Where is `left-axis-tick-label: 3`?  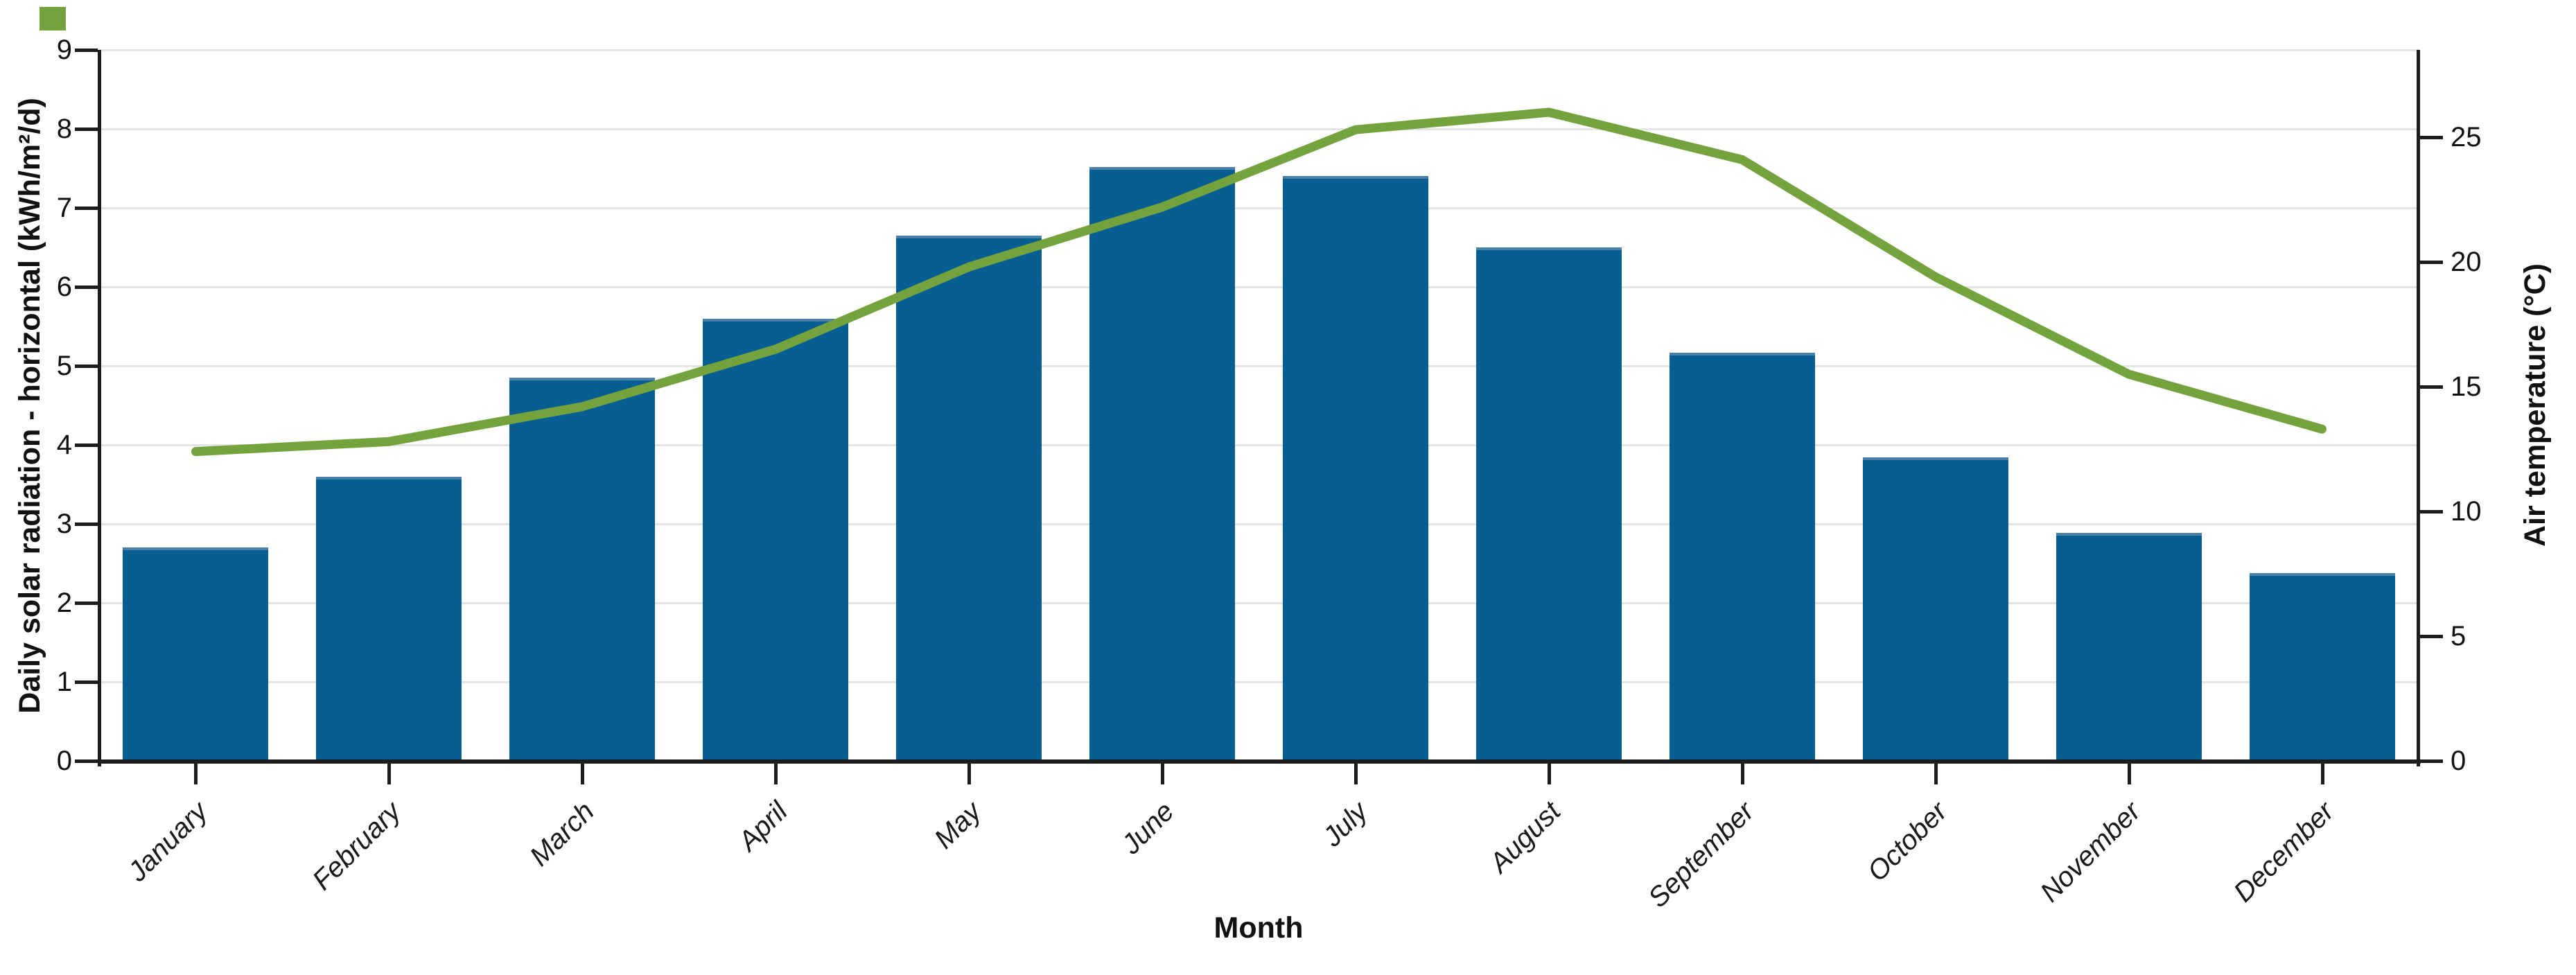
left-axis-tick-label: 3 is located at coordinates (64, 524).